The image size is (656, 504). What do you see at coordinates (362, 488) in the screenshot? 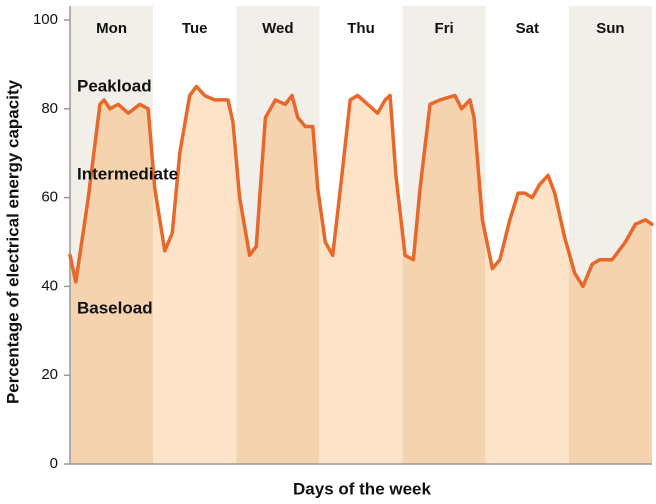
I see `x-axis-title: Days of the week` at bounding box center [362, 488].